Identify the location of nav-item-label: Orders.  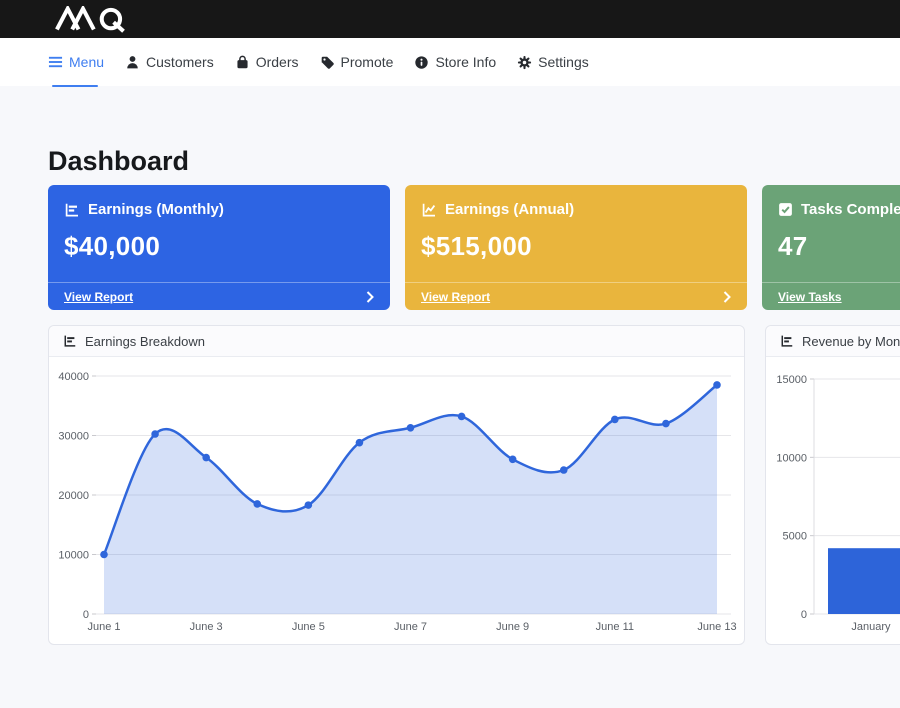
(277, 62).